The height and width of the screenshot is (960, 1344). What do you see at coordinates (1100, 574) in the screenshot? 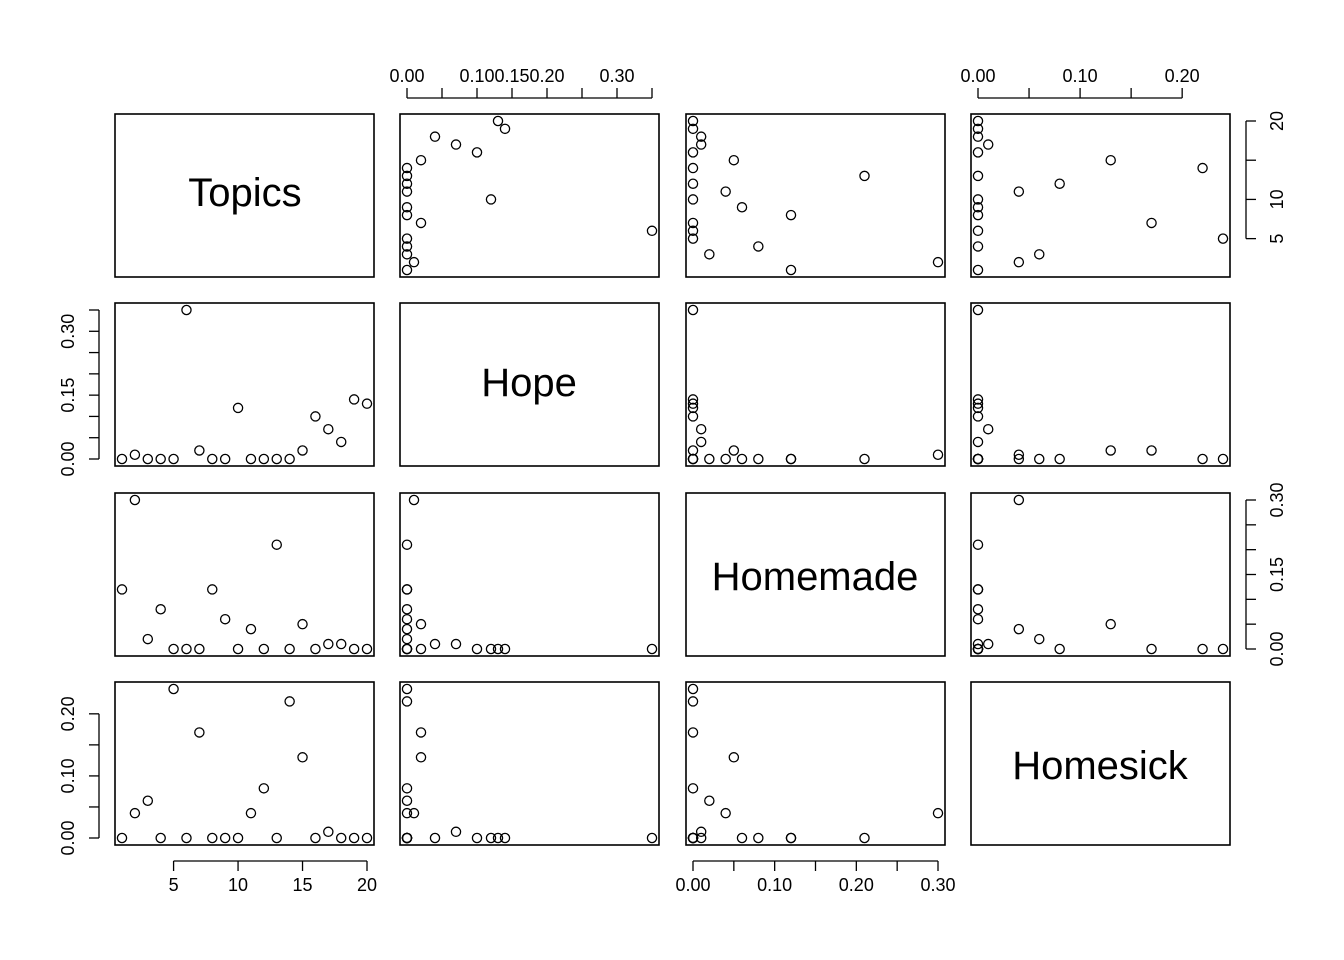
I see `panel-frame-homemade-vs-homesick` at bounding box center [1100, 574].